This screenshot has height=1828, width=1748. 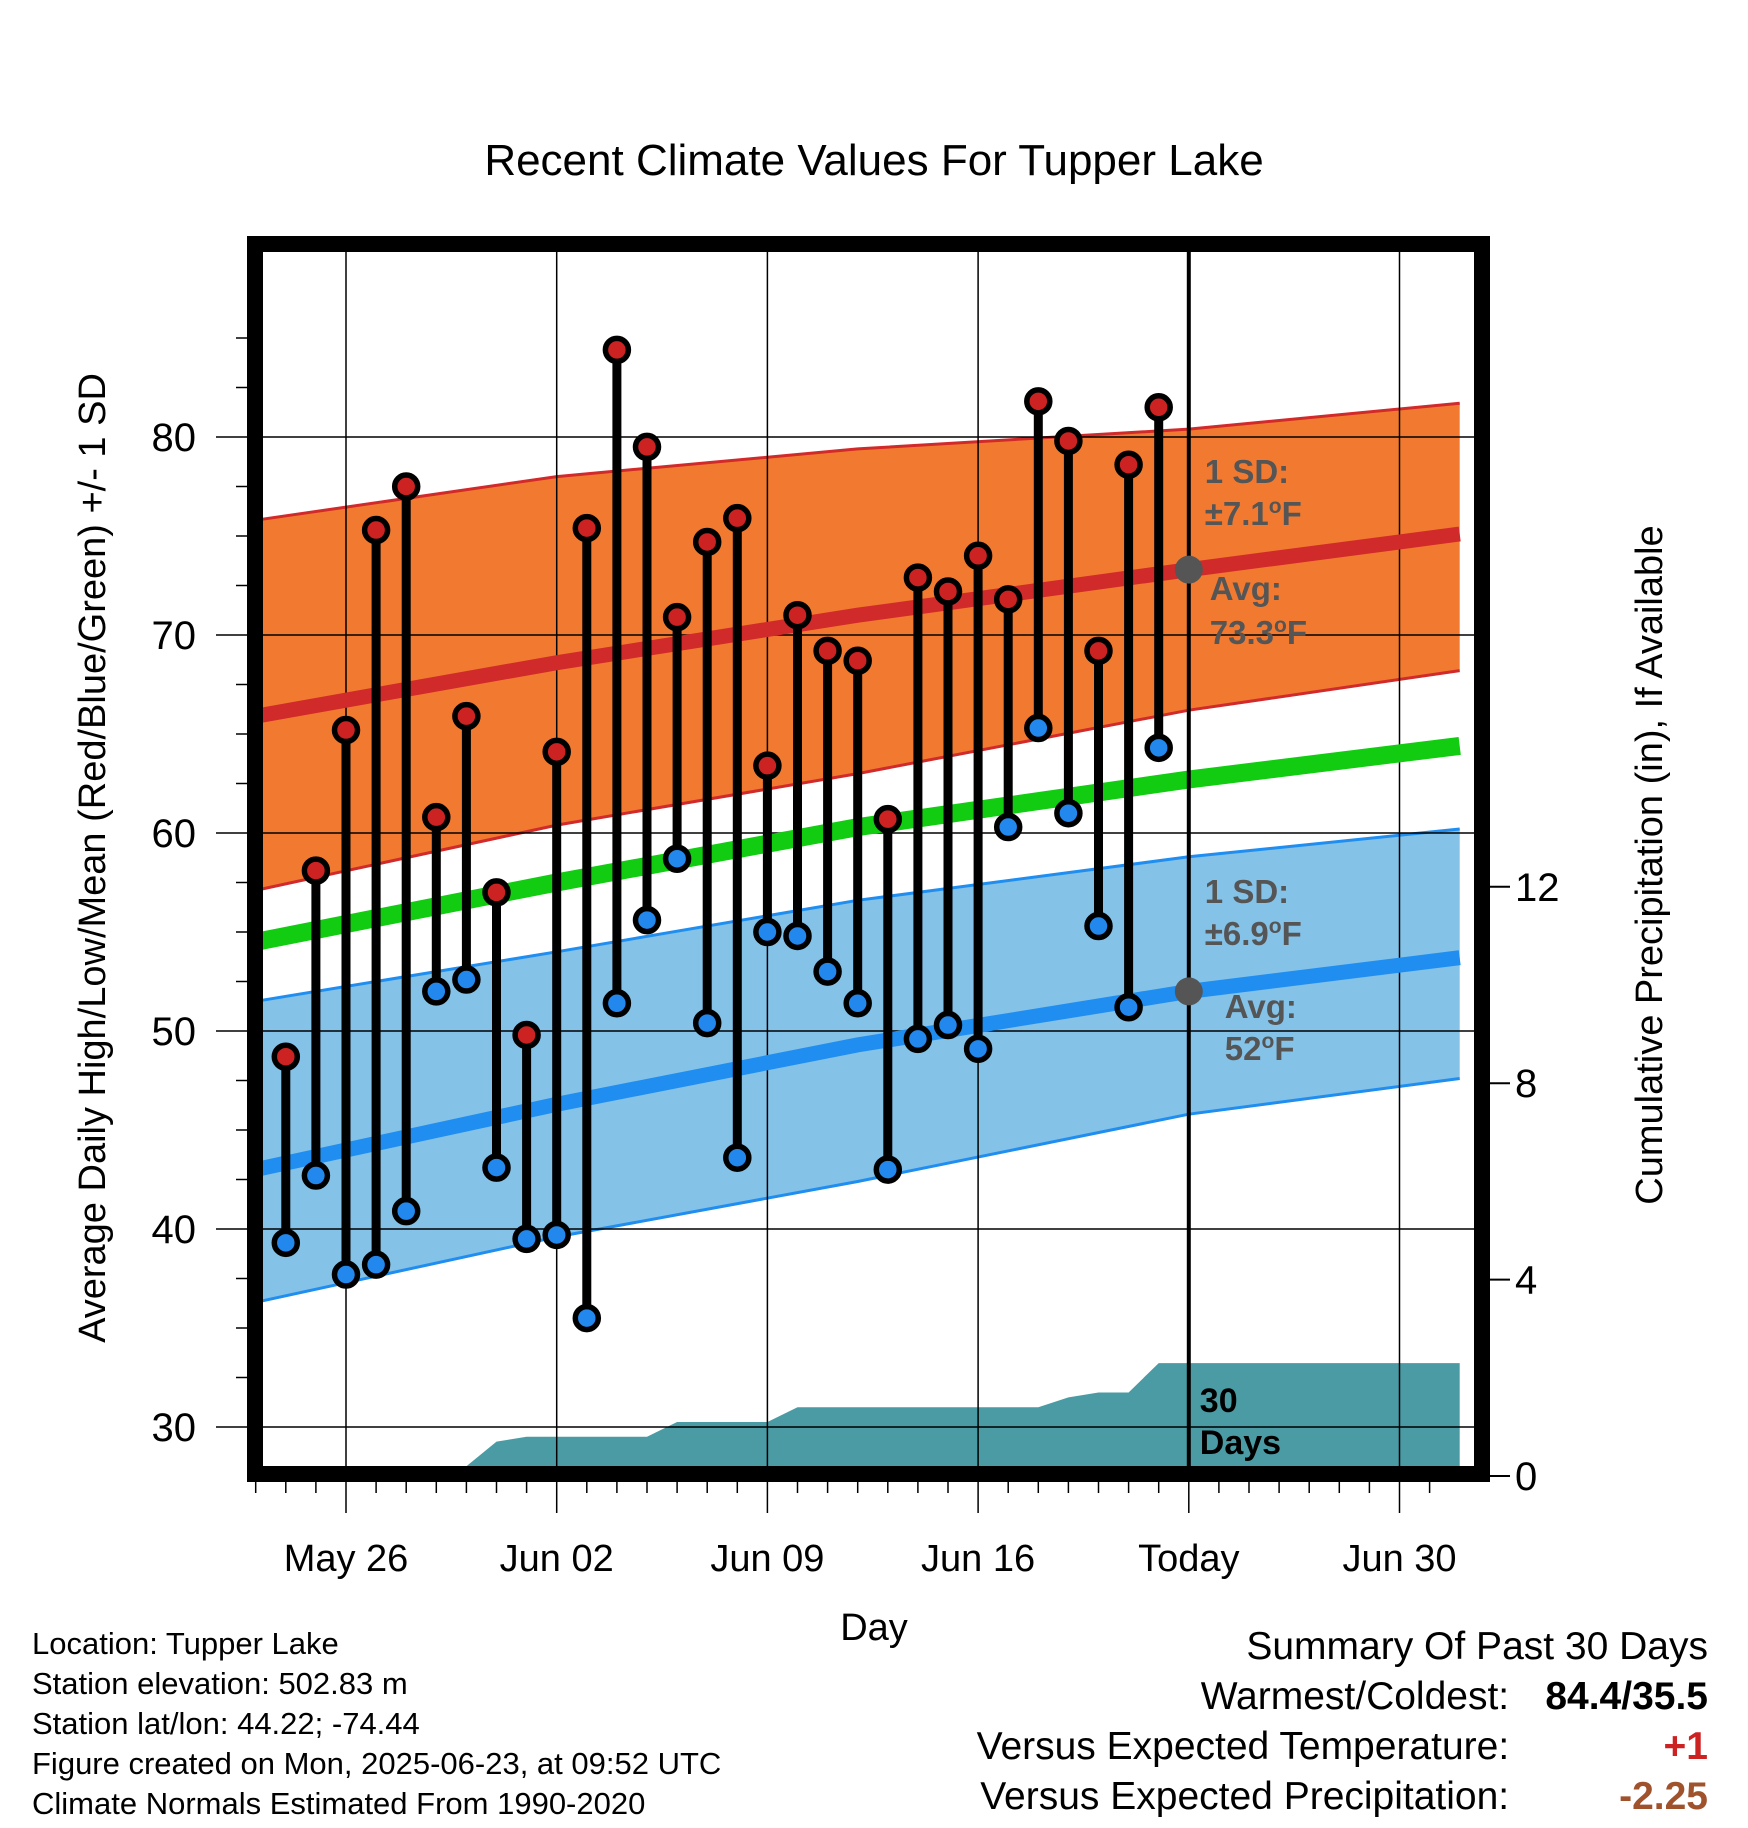 What do you see at coordinates (185, 1643) in the screenshot?
I see `info-location: Location: Tupper Lake` at bounding box center [185, 1643].